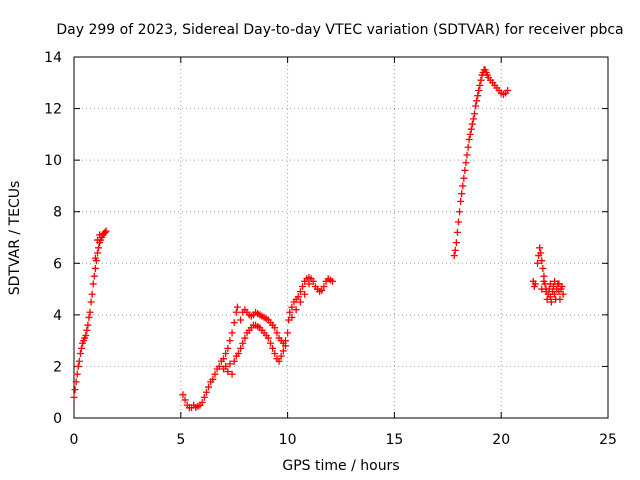  I want to click on x-axis-title: GPS time / hours, so click(340, 466).